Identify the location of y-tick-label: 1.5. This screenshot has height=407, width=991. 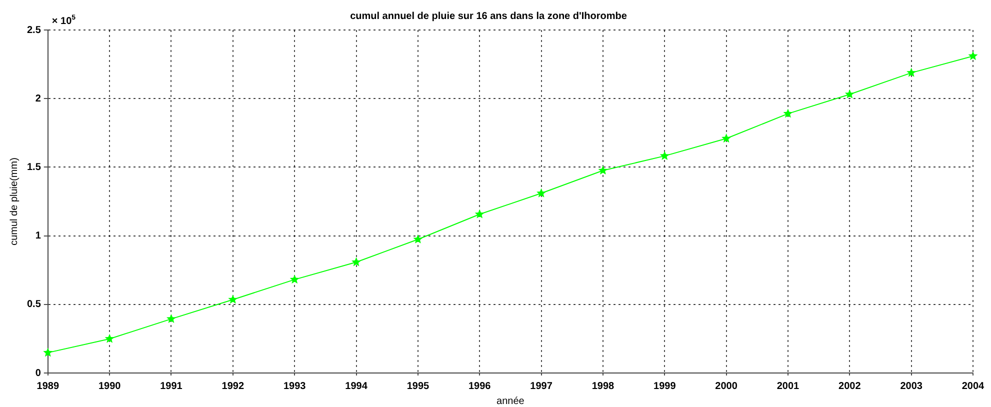
(34, 167).